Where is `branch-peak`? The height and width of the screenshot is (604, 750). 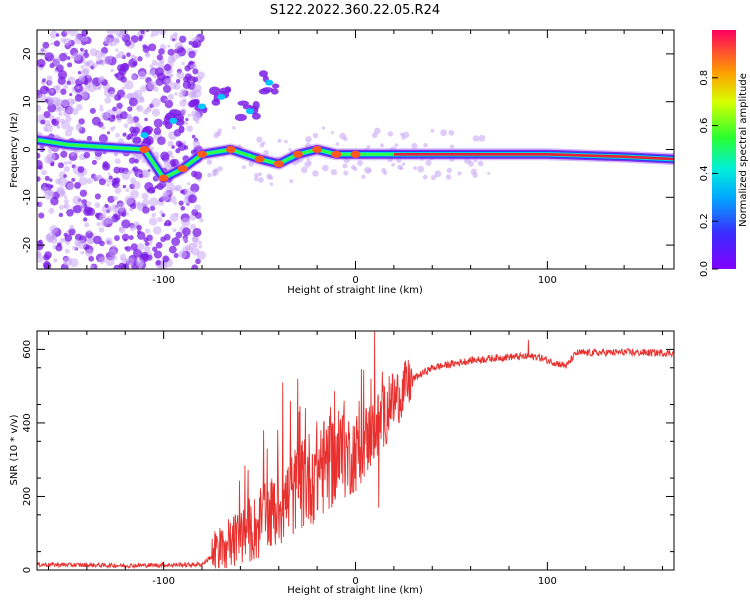
branch-peak is located at coordinates (144, 135).